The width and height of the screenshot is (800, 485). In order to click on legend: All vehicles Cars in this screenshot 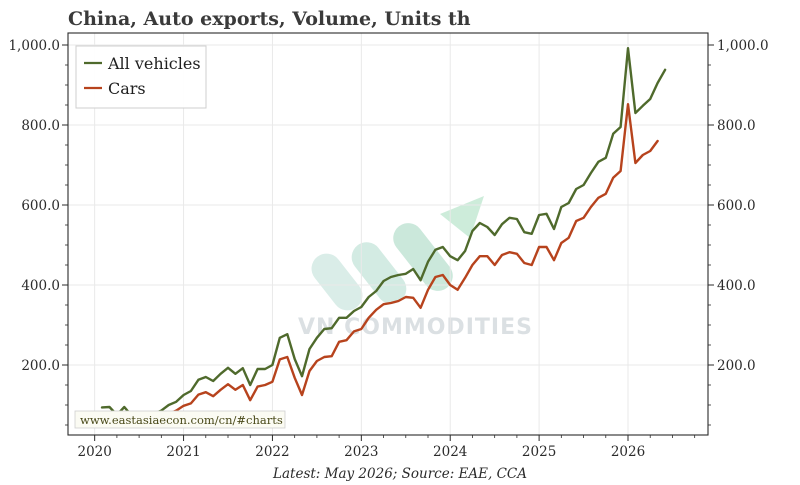, I will do `click(141, 77)`.